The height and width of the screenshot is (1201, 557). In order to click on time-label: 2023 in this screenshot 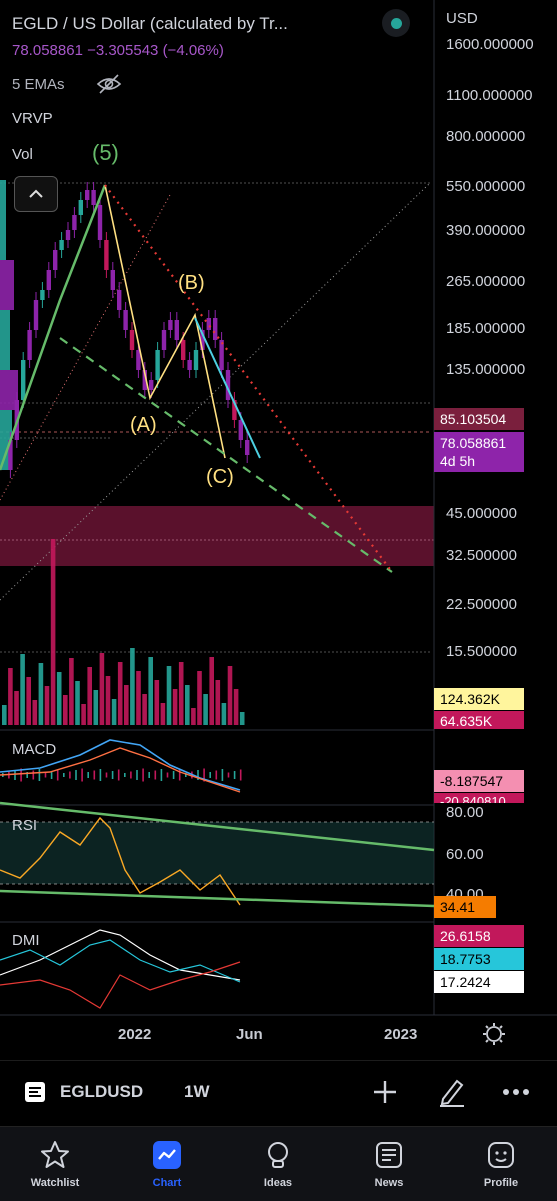, I will do `click(401, 1034)`.